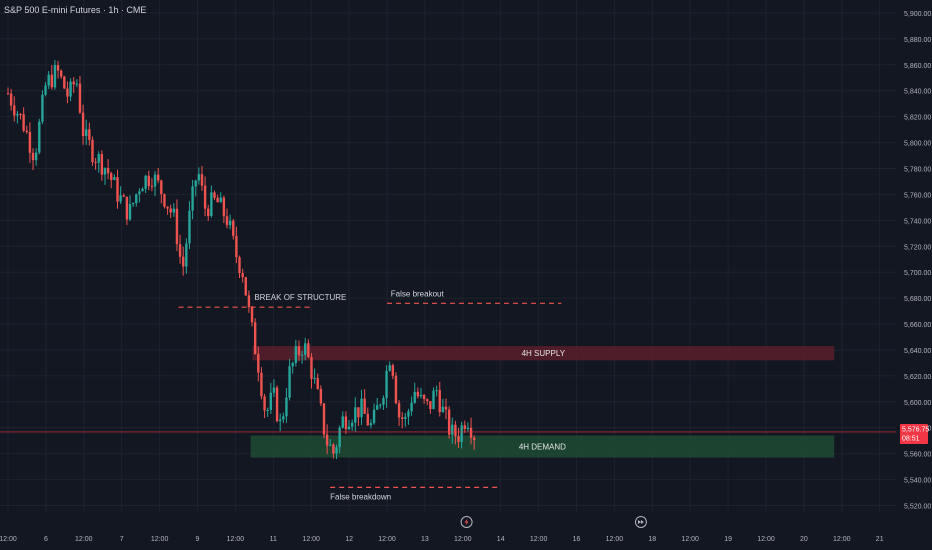 This screenshot has height=550, width=932. What do you see at coordinates (640, 522) in the screenshot?
I see `fast-forward-icon` at bounding box center [640, 522].